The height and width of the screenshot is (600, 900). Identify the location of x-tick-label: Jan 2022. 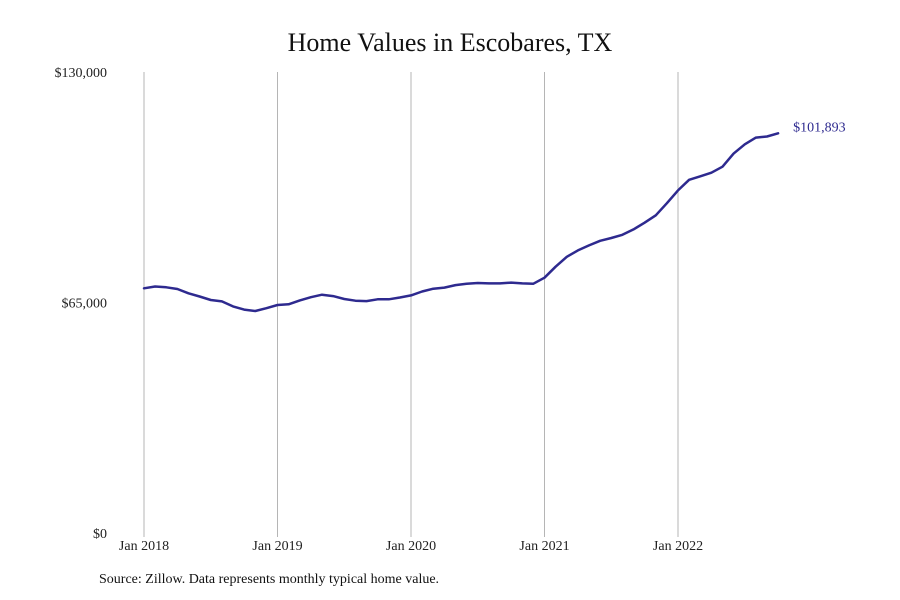
(678, 546).